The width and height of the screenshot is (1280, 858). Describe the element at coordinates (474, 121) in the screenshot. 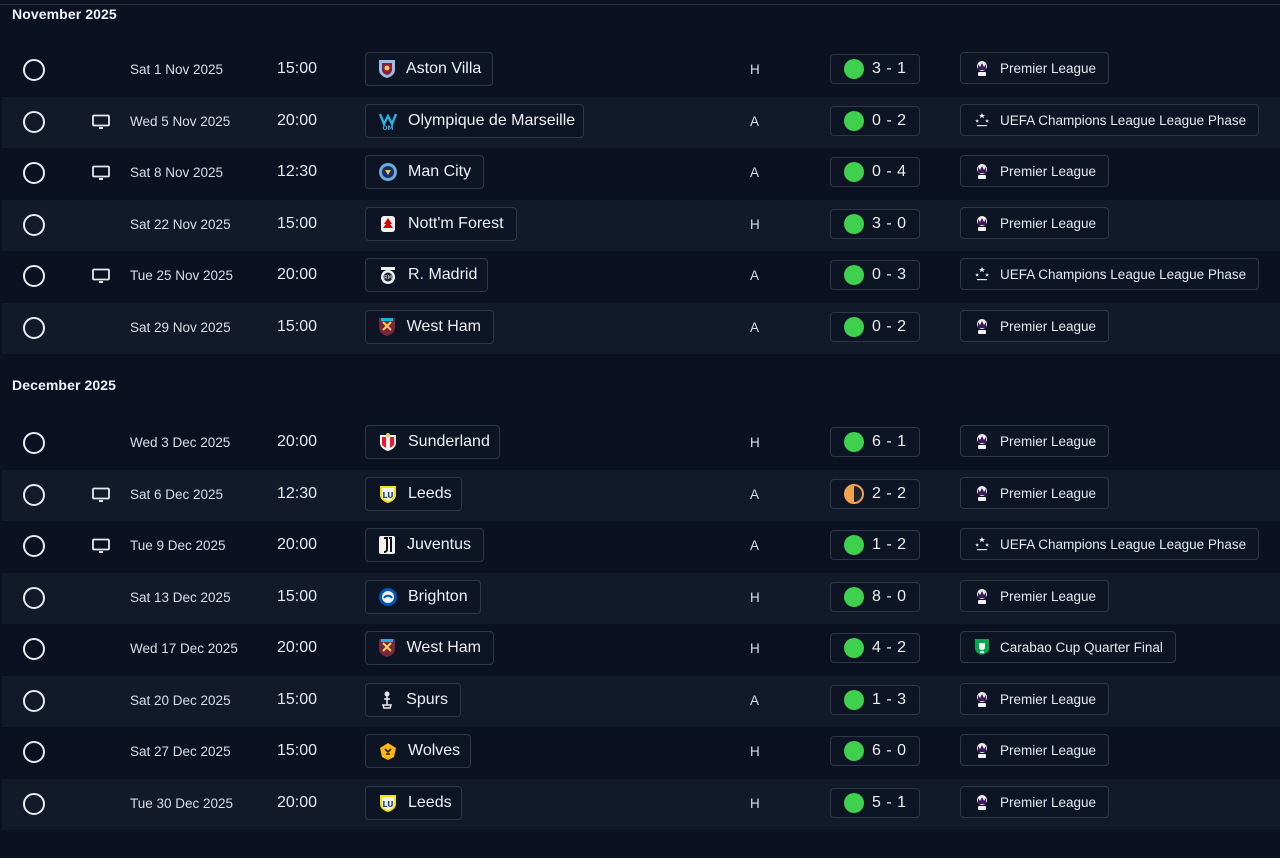

I see `opponent-team-button: OM Olympique de Marseille` at that location.